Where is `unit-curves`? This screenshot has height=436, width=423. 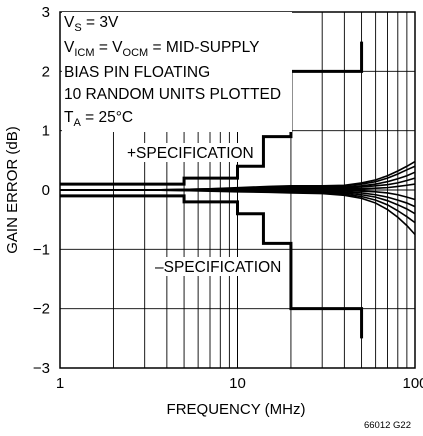
unit-curves is located at coordinates (238, 198).